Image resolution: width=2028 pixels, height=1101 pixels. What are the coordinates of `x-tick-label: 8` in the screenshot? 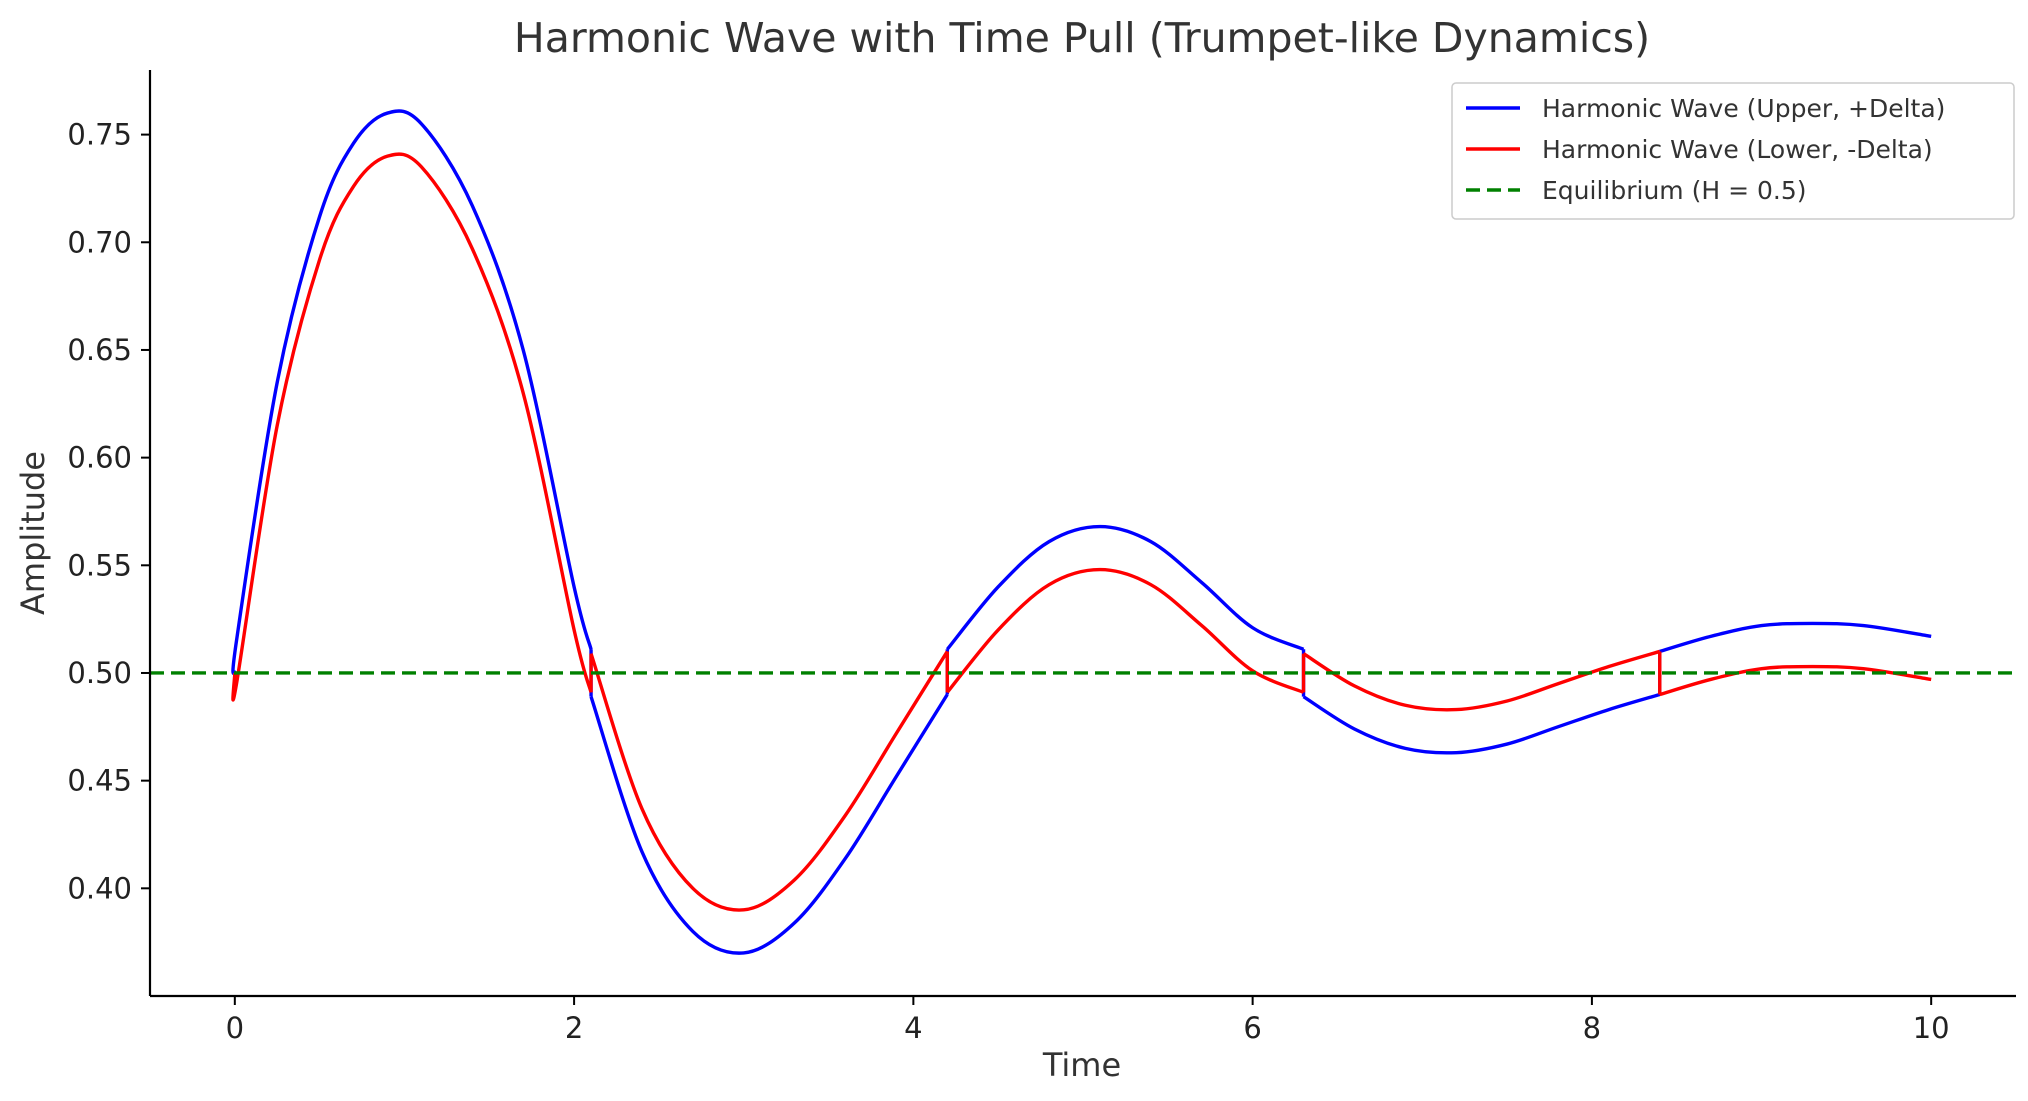 It's located at (1592, 1028).